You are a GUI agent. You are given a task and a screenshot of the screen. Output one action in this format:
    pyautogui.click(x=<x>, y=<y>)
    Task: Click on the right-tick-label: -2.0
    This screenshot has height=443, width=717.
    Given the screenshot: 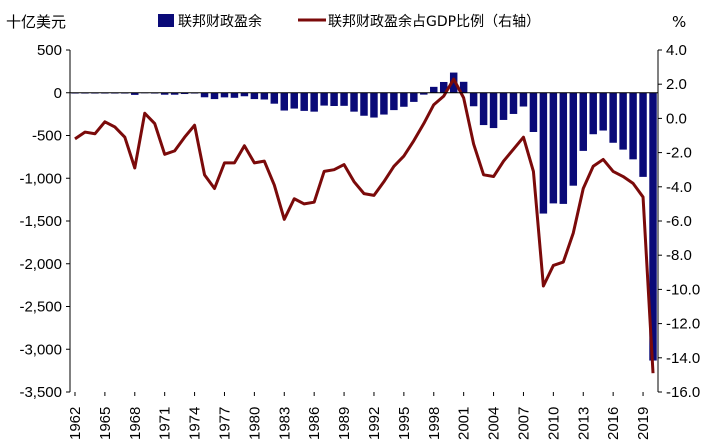 What is the action you would take?
    pyautogui.click(x=679, y=153)
    